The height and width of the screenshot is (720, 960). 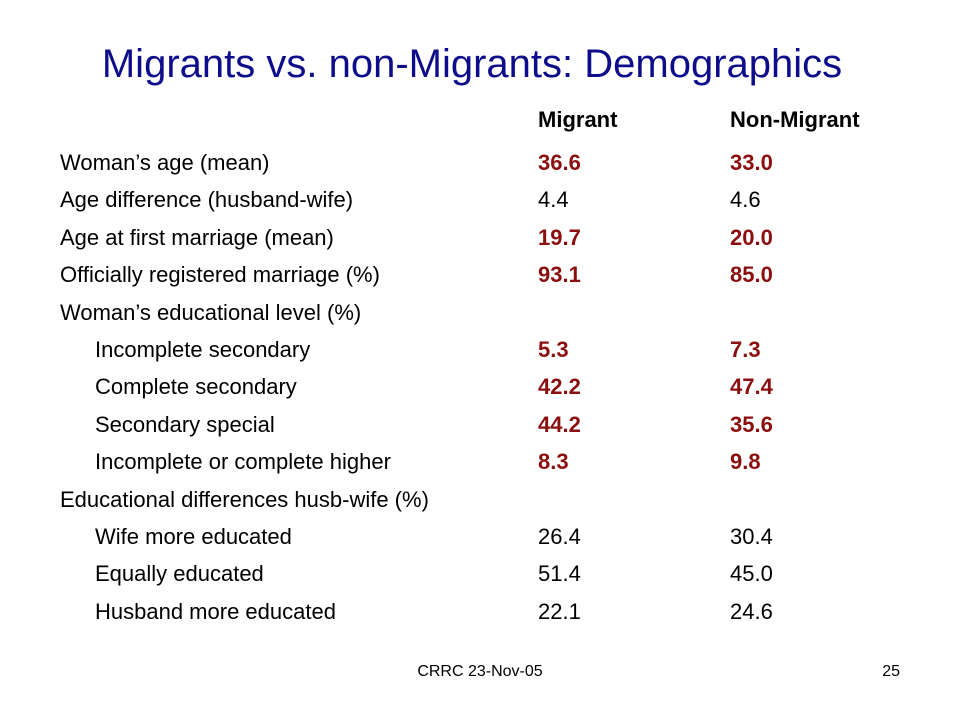 What do you see at coordinates (185, 424) in the screenshot?
I see `row-label: Secondary special` at bounding box center [185, 424].